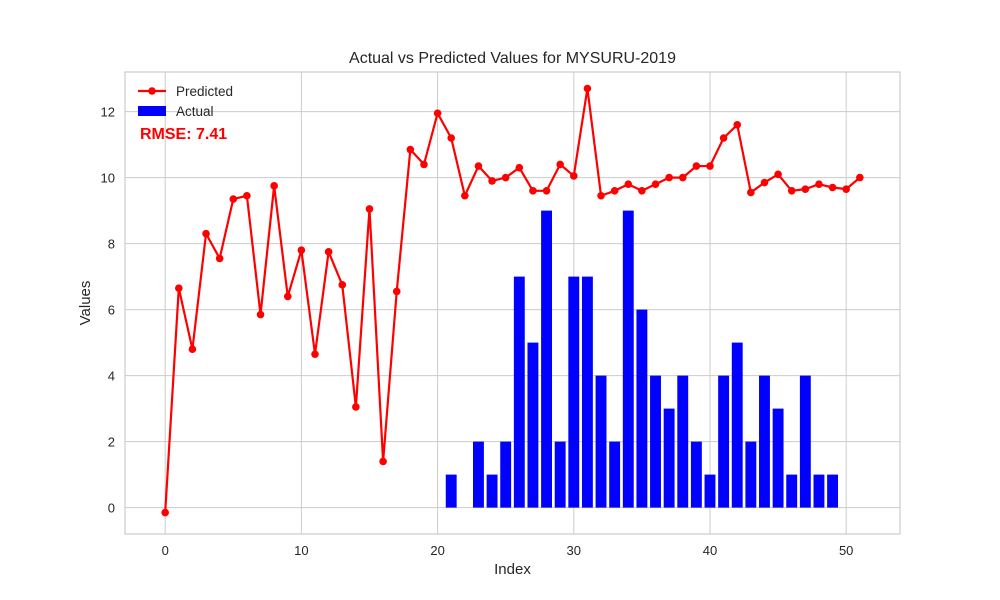  I want to click on y-tick-label: 6, so click(111, 310).